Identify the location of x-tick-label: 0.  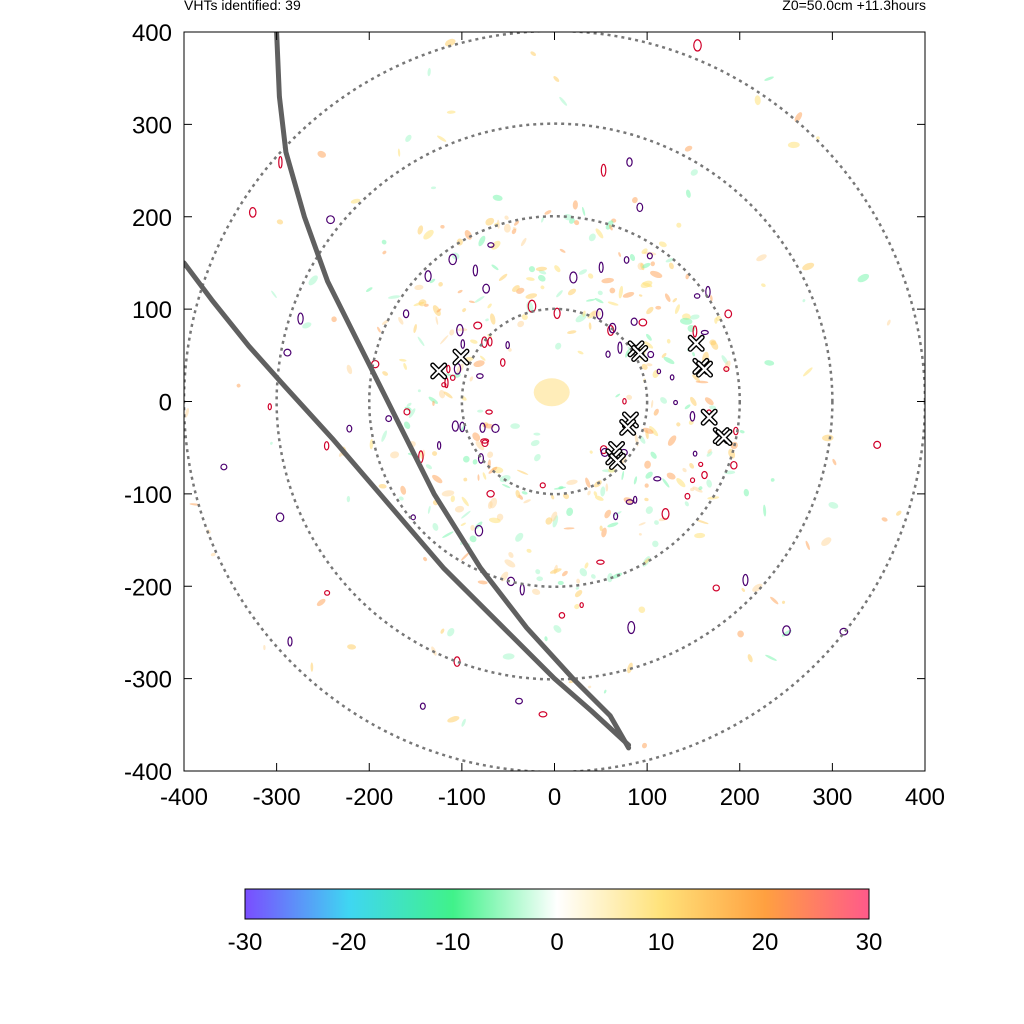
(554, 797).